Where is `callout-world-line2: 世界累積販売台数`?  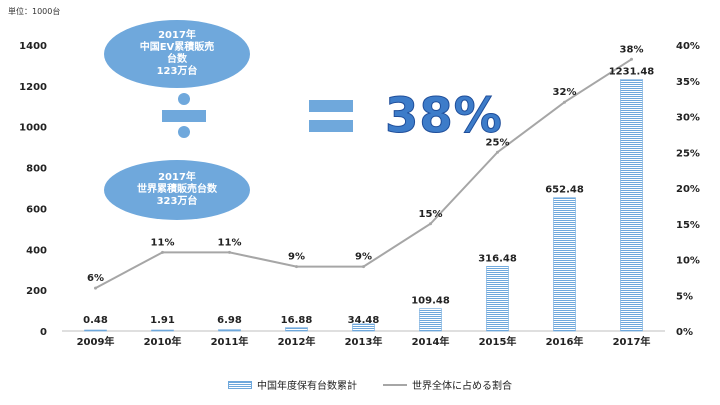
callout-world-line2: 世界累積販売台数 is located at coordinates (177, 189).